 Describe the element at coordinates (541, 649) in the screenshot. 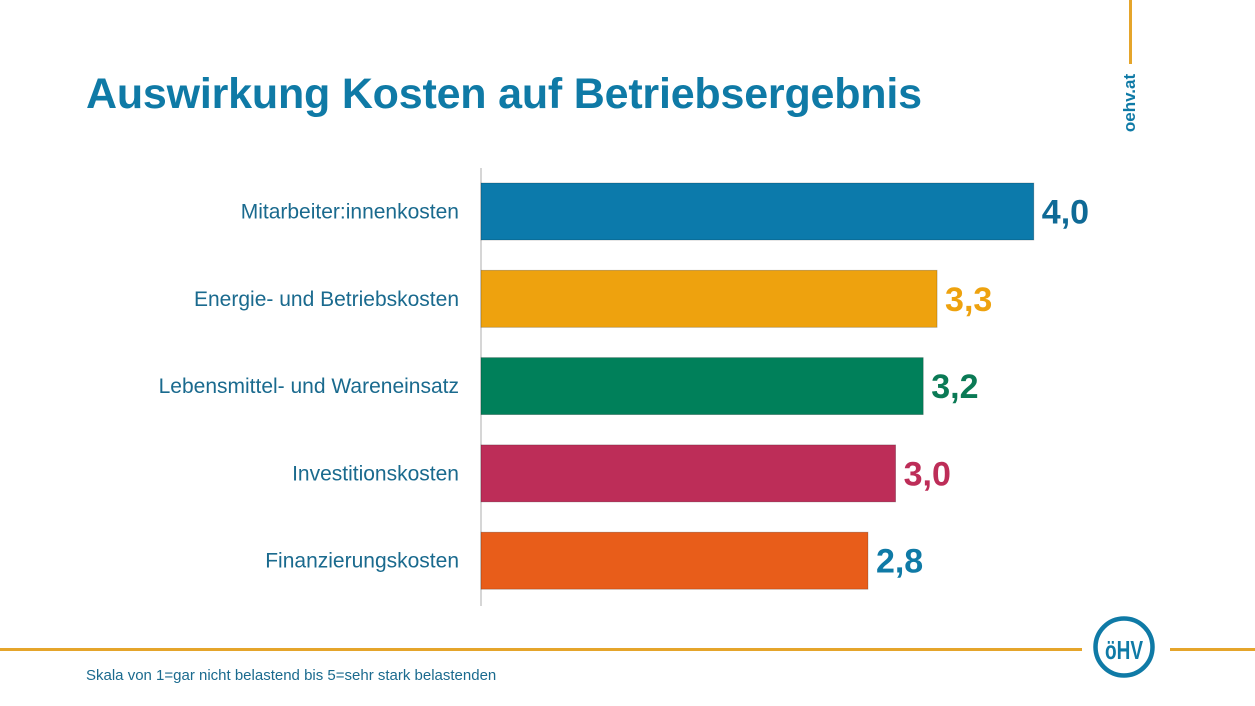

I see `footer-rule-left` at that location.